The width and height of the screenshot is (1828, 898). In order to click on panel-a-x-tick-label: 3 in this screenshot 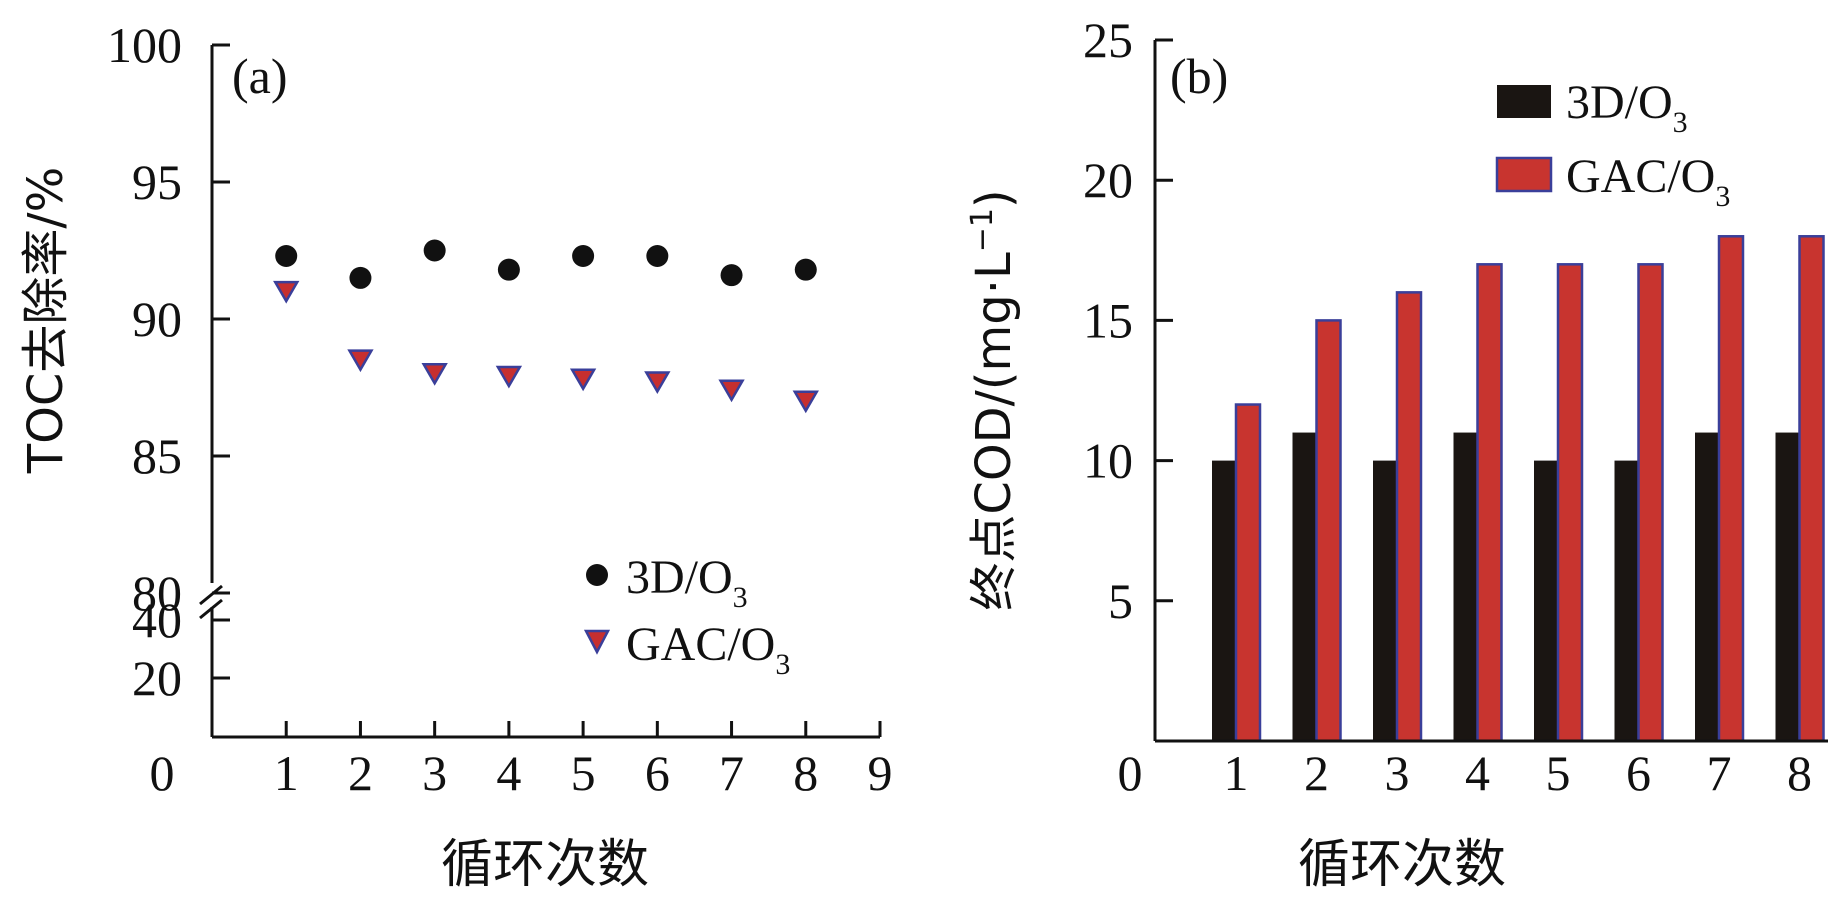, I will do `click(434, 773)`.